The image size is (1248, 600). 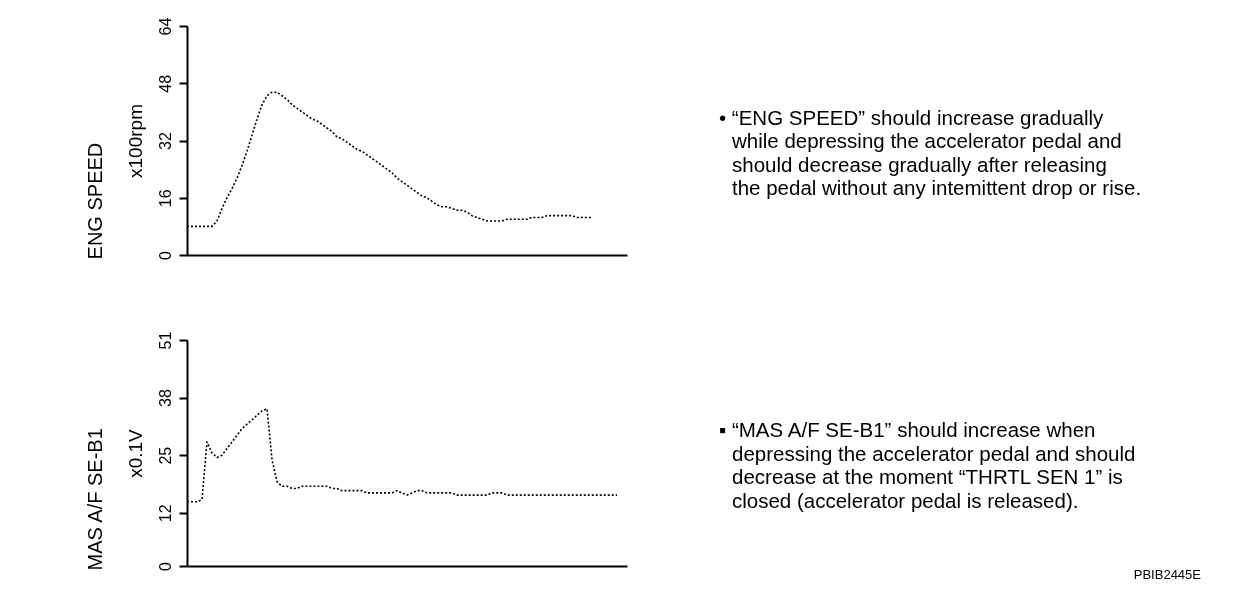 I want to click on y-tick-label: 32, so click(x=165, y=141).